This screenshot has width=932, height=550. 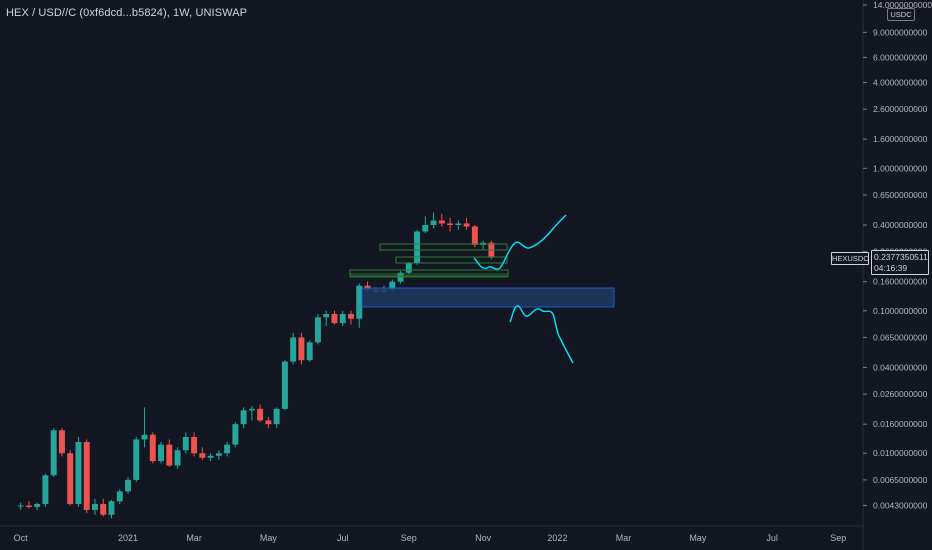 What do you see at coordinates (128, 538) in the screenshot?
I see `time-tick-label: 2021` at bounding box center [128, 538].